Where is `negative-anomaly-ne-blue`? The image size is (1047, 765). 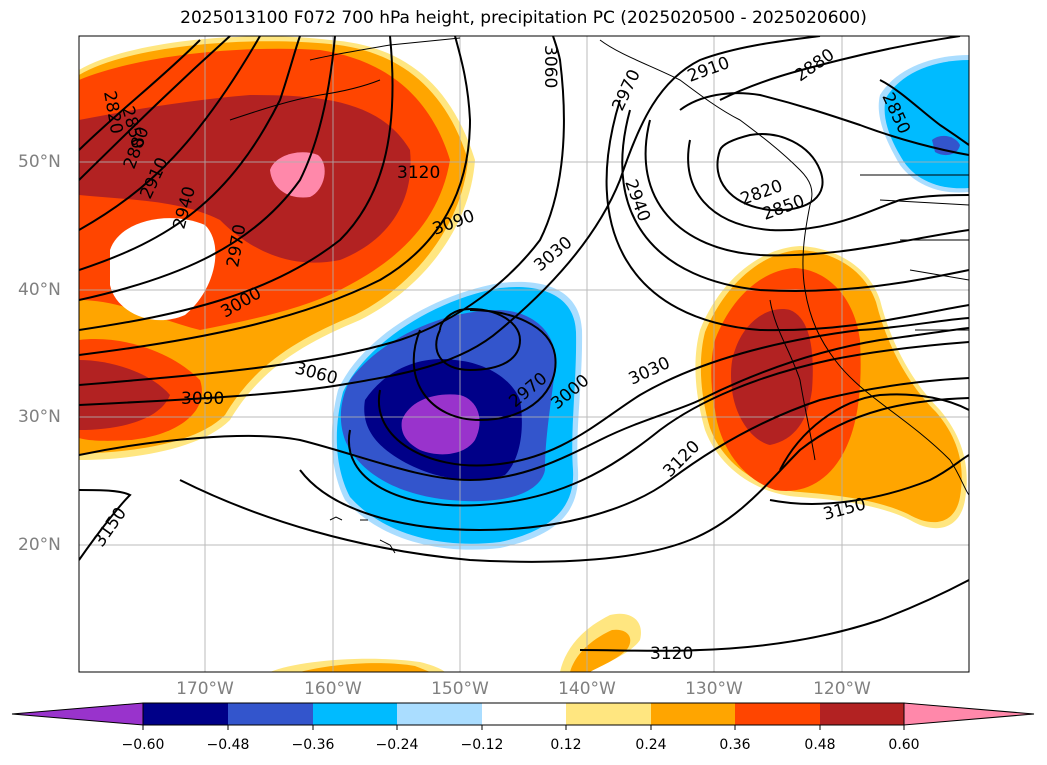
negative-anomaly-ne-blue is located at coordinates (946, 145).